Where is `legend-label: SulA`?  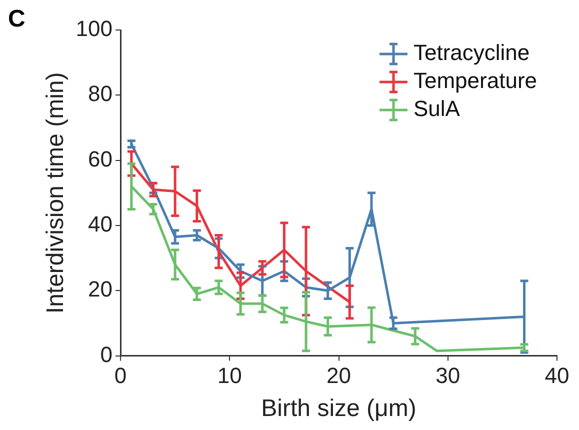 legend-label: SulA is located at coordinates (436, 109).